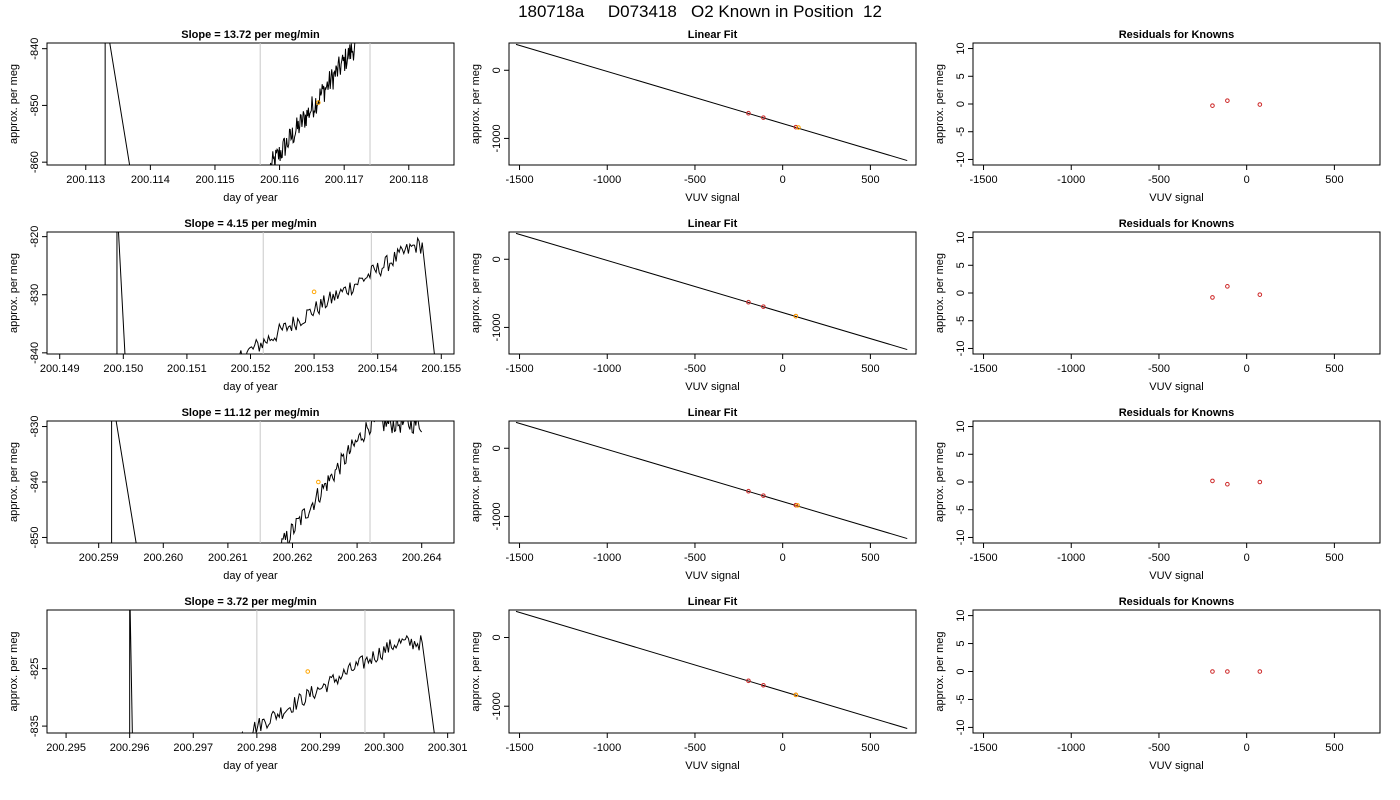 The height and width of the screenshot is (800, 1400). Describe the element at coordinates (267, 482) in the screenshot. I see `slope-panel-3-plot-area` at that location.